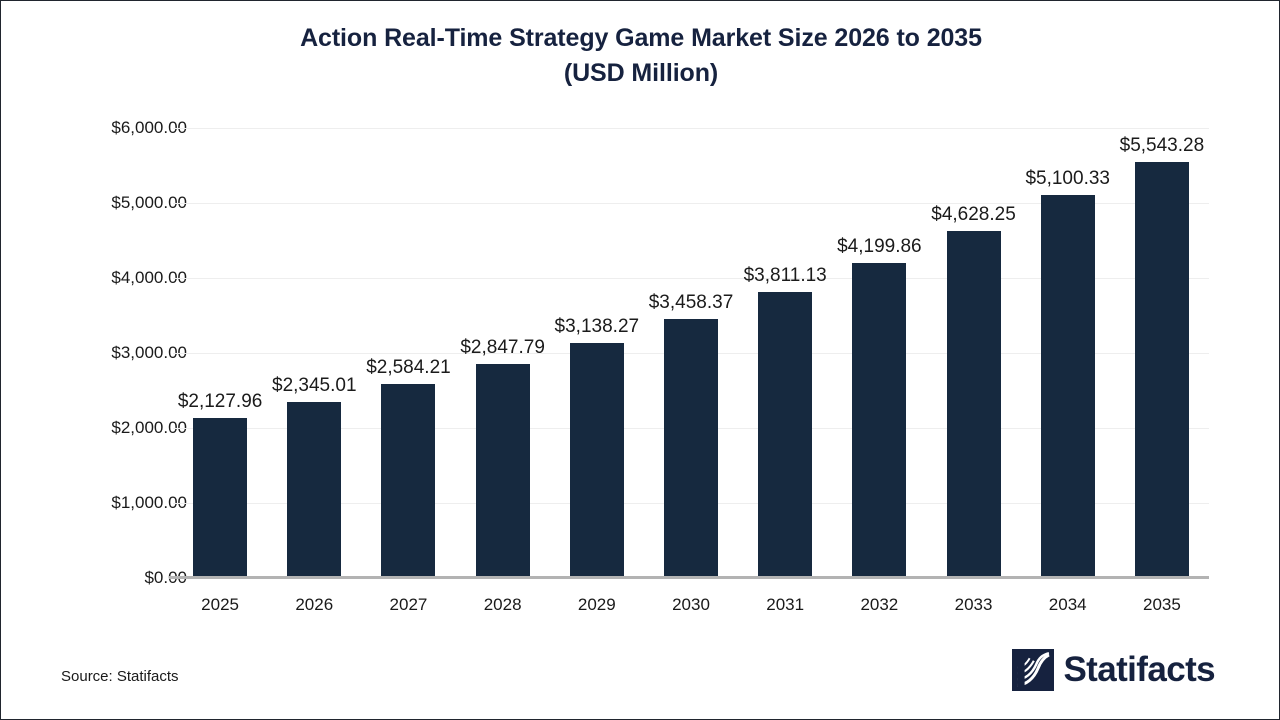 This screenshot has height=720, width=1280. Describe the element at coordinates (879, 246) in the screenshot. I see `bar-value-label: $4,199.86` at that location.